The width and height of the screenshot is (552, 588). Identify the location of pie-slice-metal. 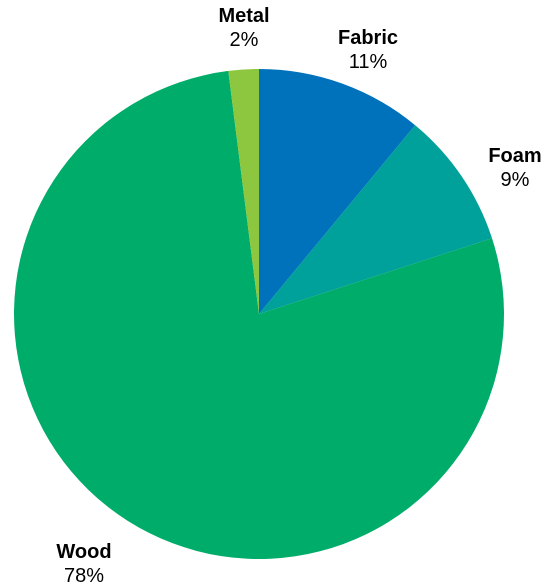
(243, 191).